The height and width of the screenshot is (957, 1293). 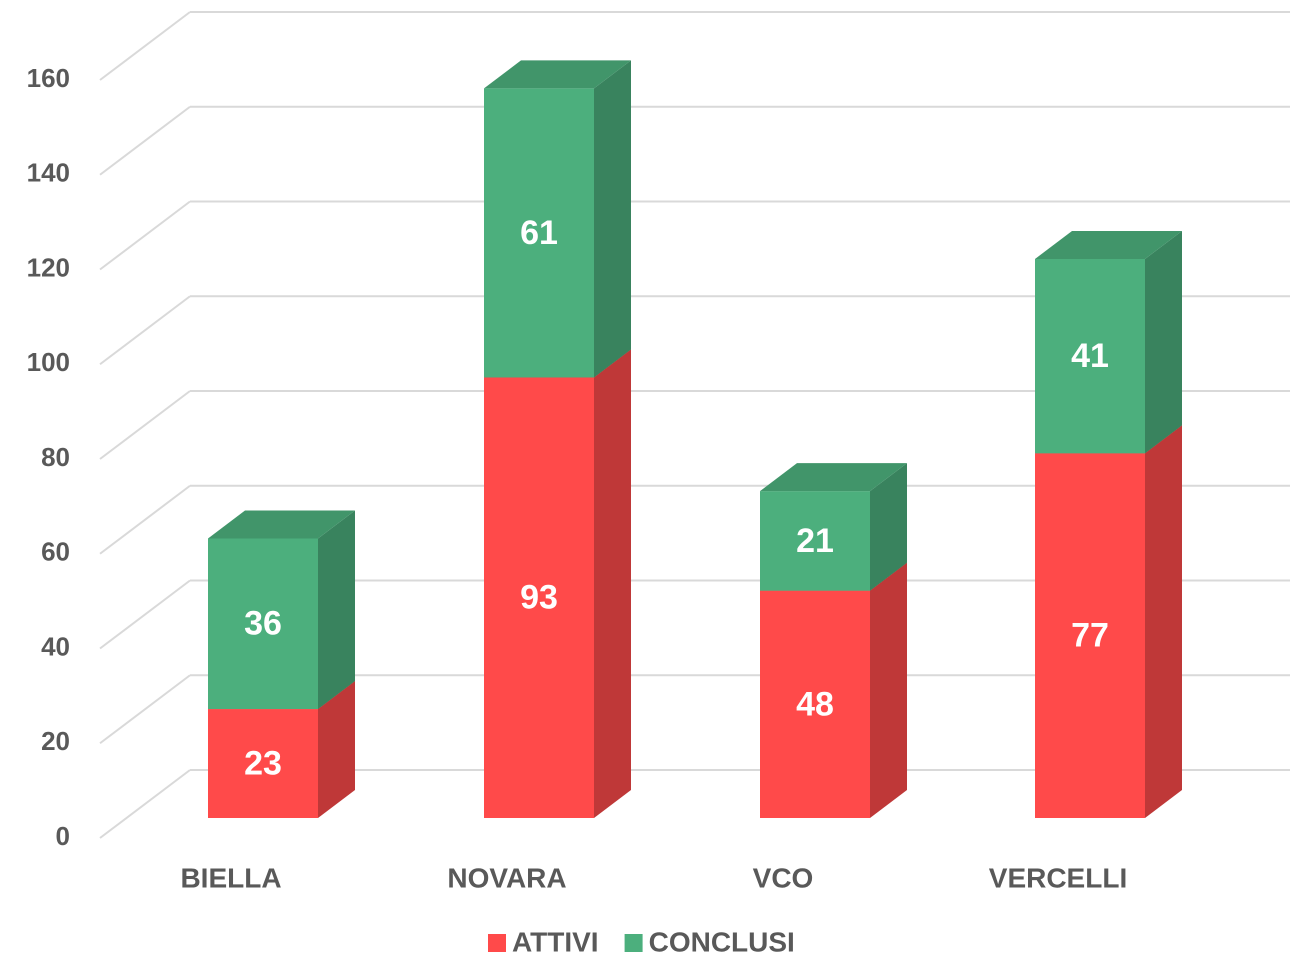 I want to click on x-tick-label: BIELLA, so click(x=230, y=877).